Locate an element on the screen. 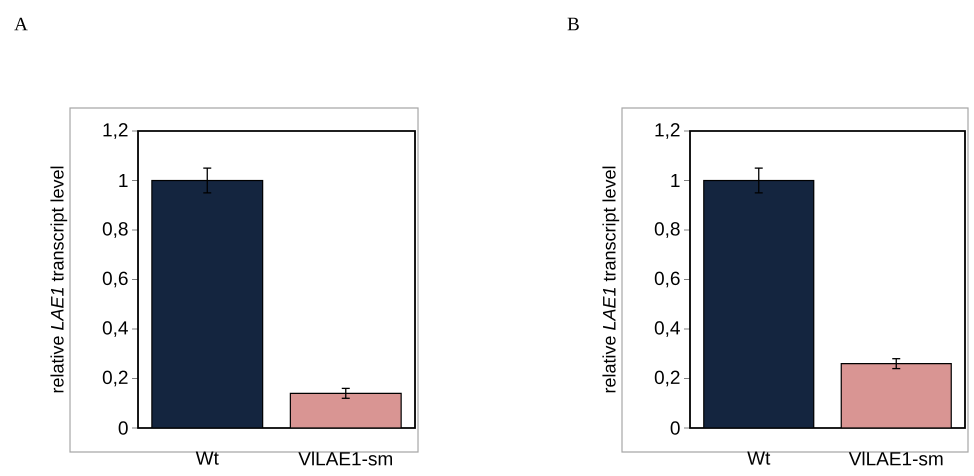 Image resolution: width=974 pixels, height=476 pixels. chart-title: A is located at coordinates (21, 24).